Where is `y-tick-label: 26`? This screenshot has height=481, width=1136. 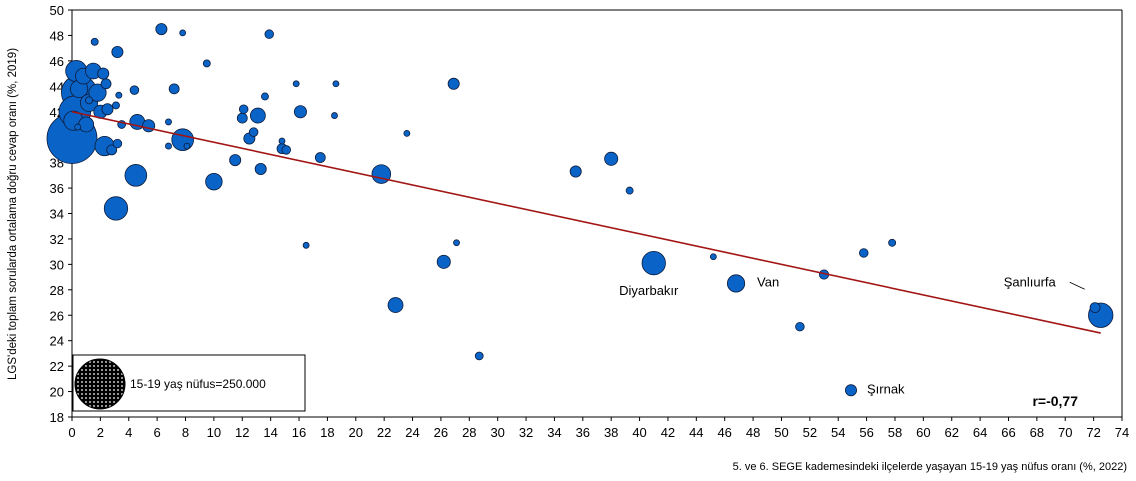
y-tick-label: 26 is located at coordinates (57, 315).